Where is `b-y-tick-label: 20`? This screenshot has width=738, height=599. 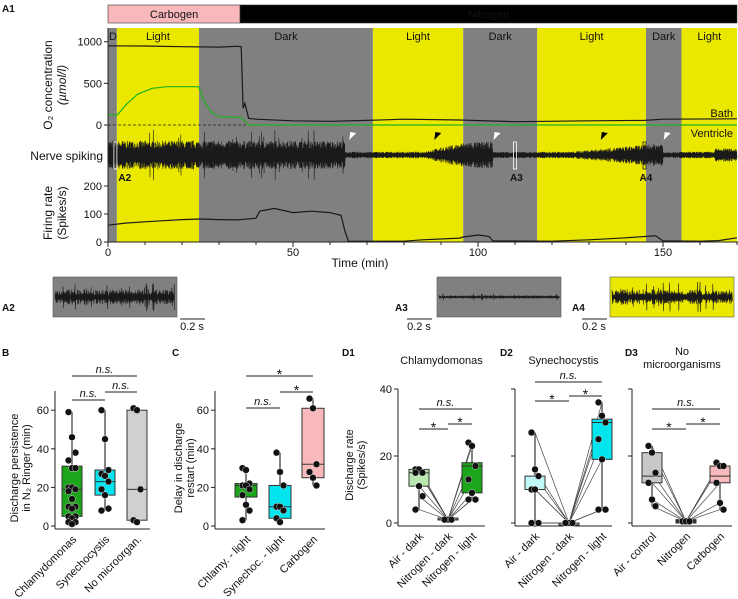
b-y-tick-label: 20 is located at coordinates (43, 488).